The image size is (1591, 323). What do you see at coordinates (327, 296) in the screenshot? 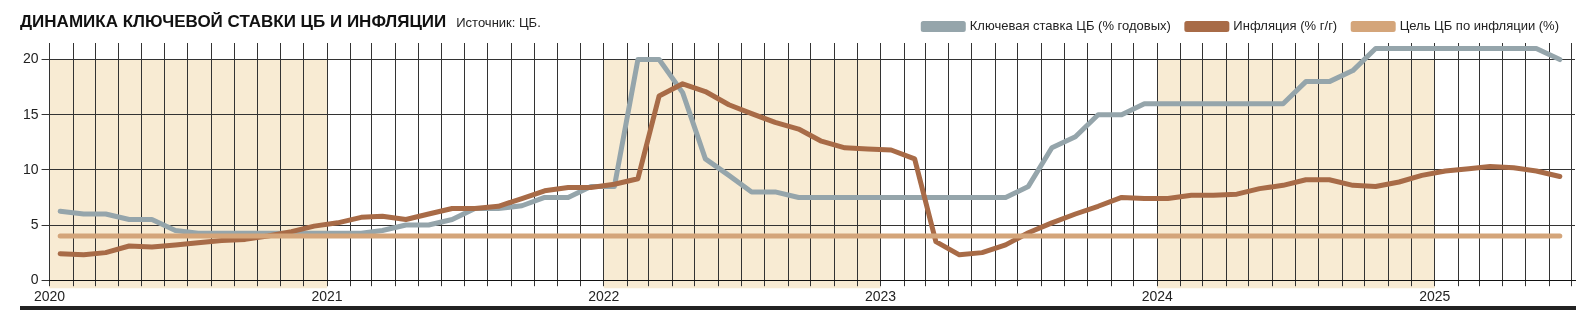
I see `x-tick-label: 2021` at bounding box center [327, 296].